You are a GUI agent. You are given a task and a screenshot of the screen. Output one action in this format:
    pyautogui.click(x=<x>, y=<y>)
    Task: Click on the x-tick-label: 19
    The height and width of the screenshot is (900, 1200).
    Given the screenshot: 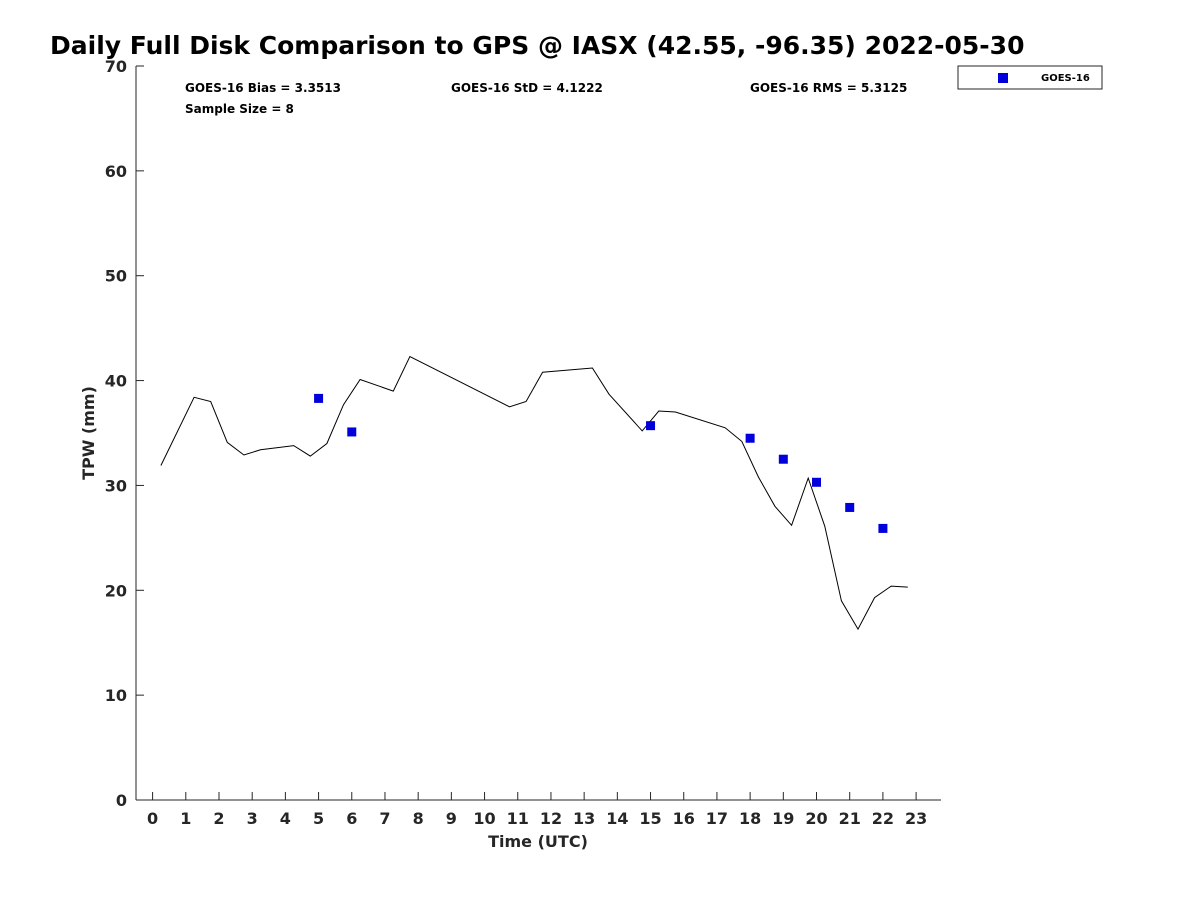 What is the action you would take?
    pyautogui.click(x=783, y=818)
    